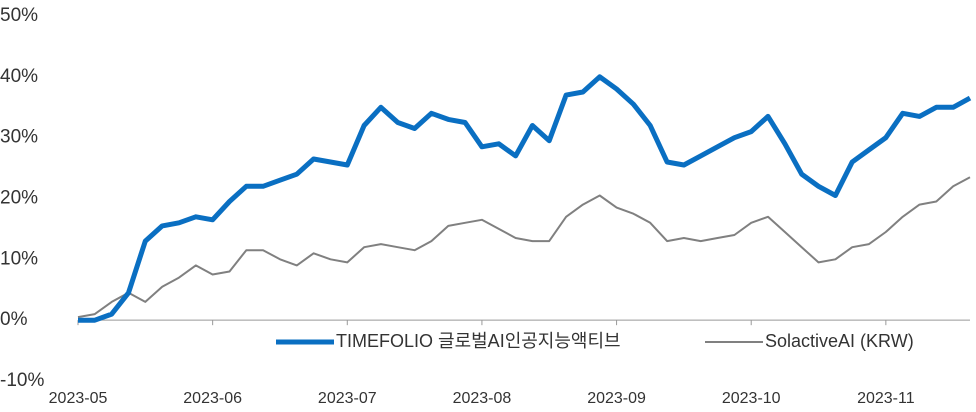 The image size is (976, 412). Describe the element at coordinates (751, 398) in the screenshot. I see `x-tick-label: 2023-10` at that location.